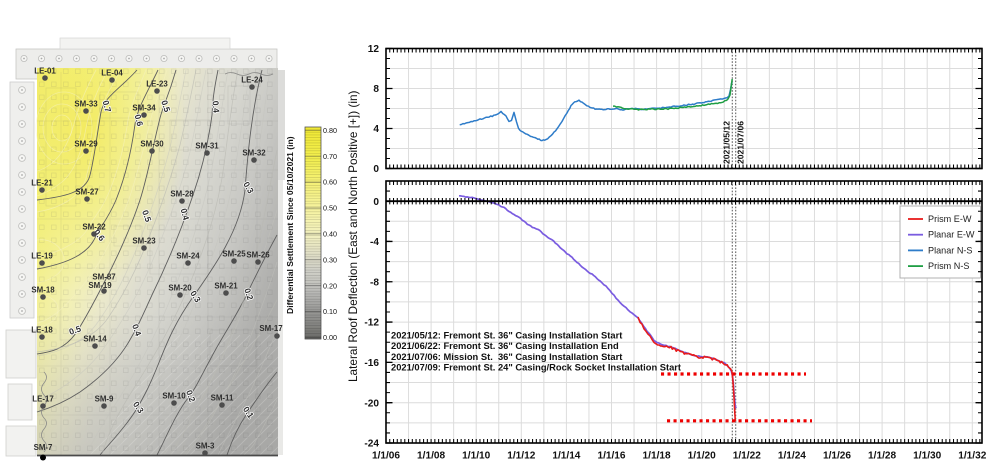 The image size is (1000, 473). What do you see at coordinates (42, 183) in the screenshot?
I see `svg-text: LE-21` at bounding box center [42, 183].